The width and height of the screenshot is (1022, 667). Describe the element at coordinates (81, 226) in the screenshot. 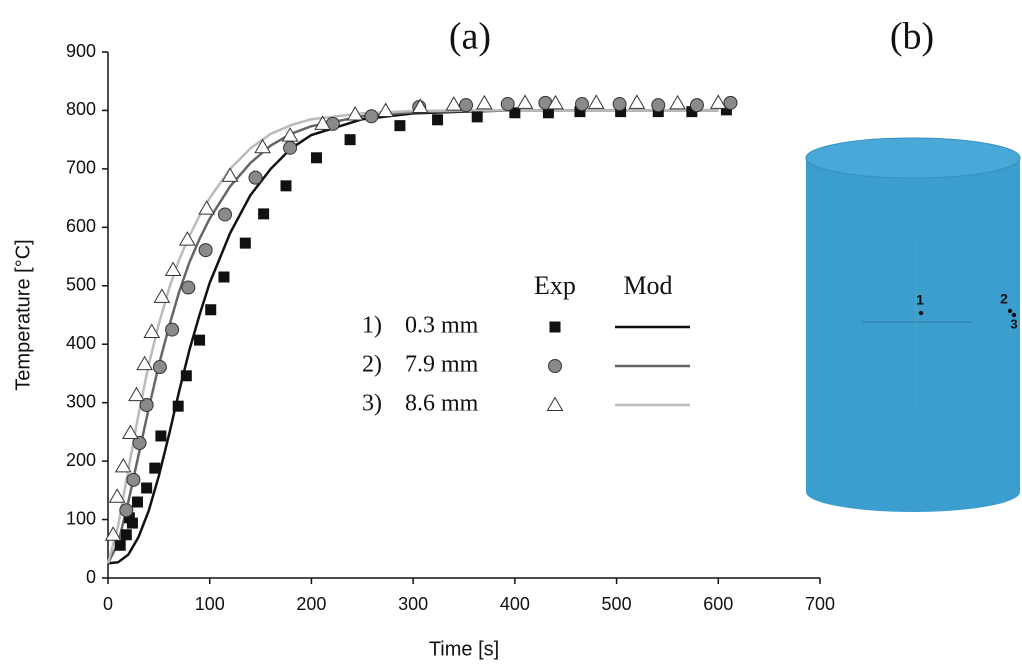

I see `y-tick-label: 600` at that location.